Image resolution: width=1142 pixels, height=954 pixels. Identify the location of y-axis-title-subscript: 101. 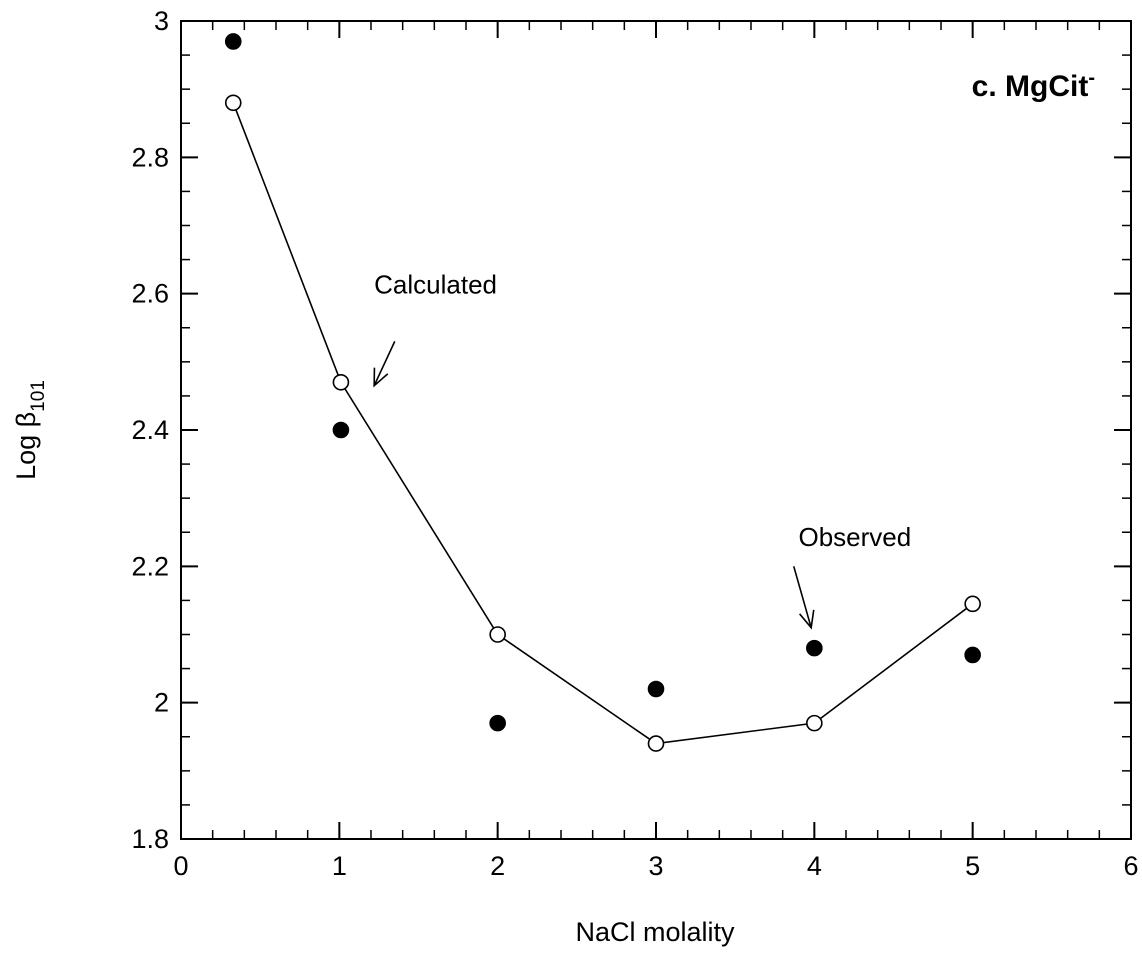
(38, 396).